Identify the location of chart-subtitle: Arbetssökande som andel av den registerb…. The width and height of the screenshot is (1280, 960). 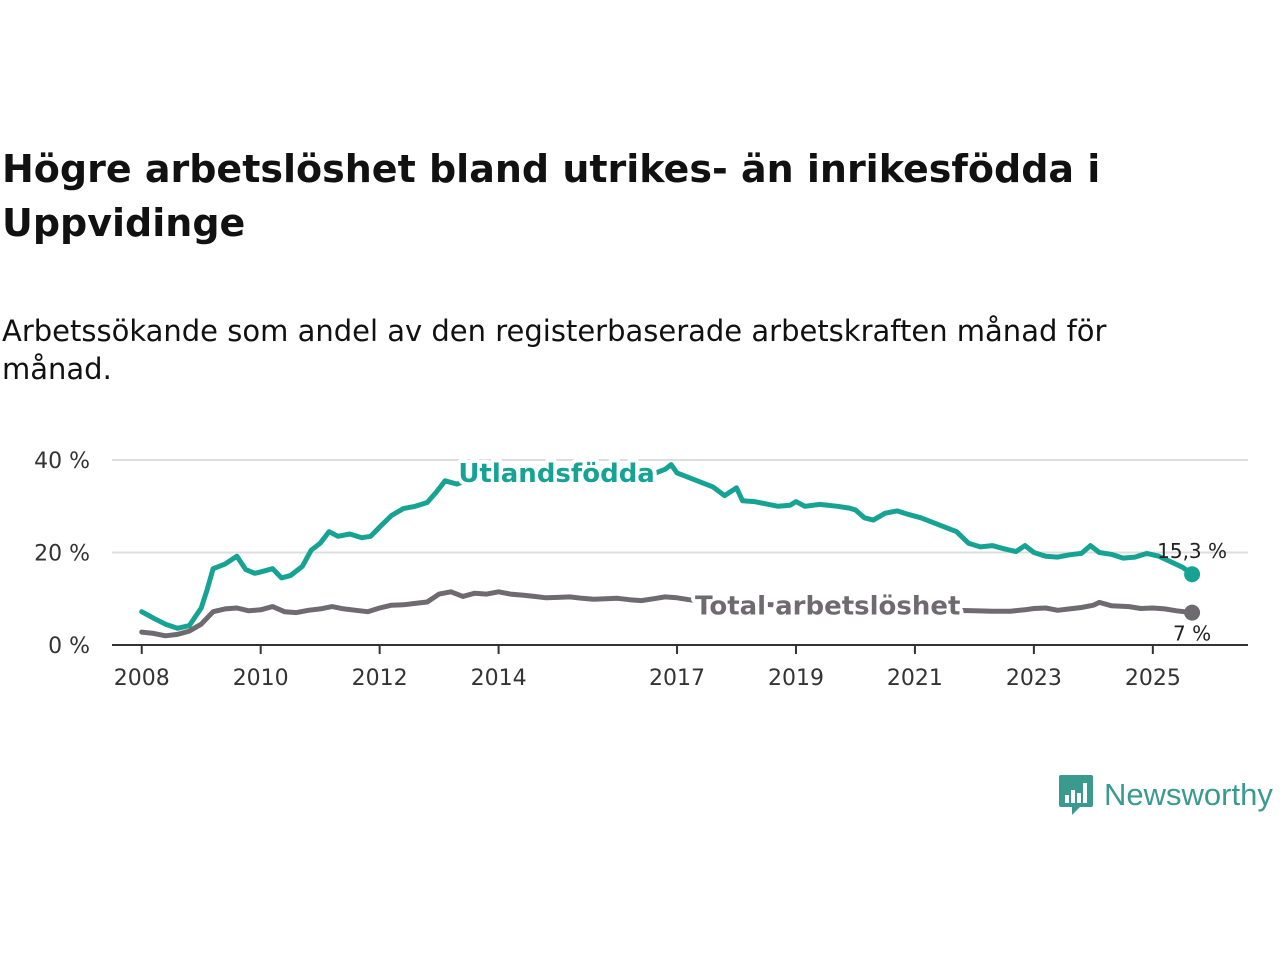
(554, 350).